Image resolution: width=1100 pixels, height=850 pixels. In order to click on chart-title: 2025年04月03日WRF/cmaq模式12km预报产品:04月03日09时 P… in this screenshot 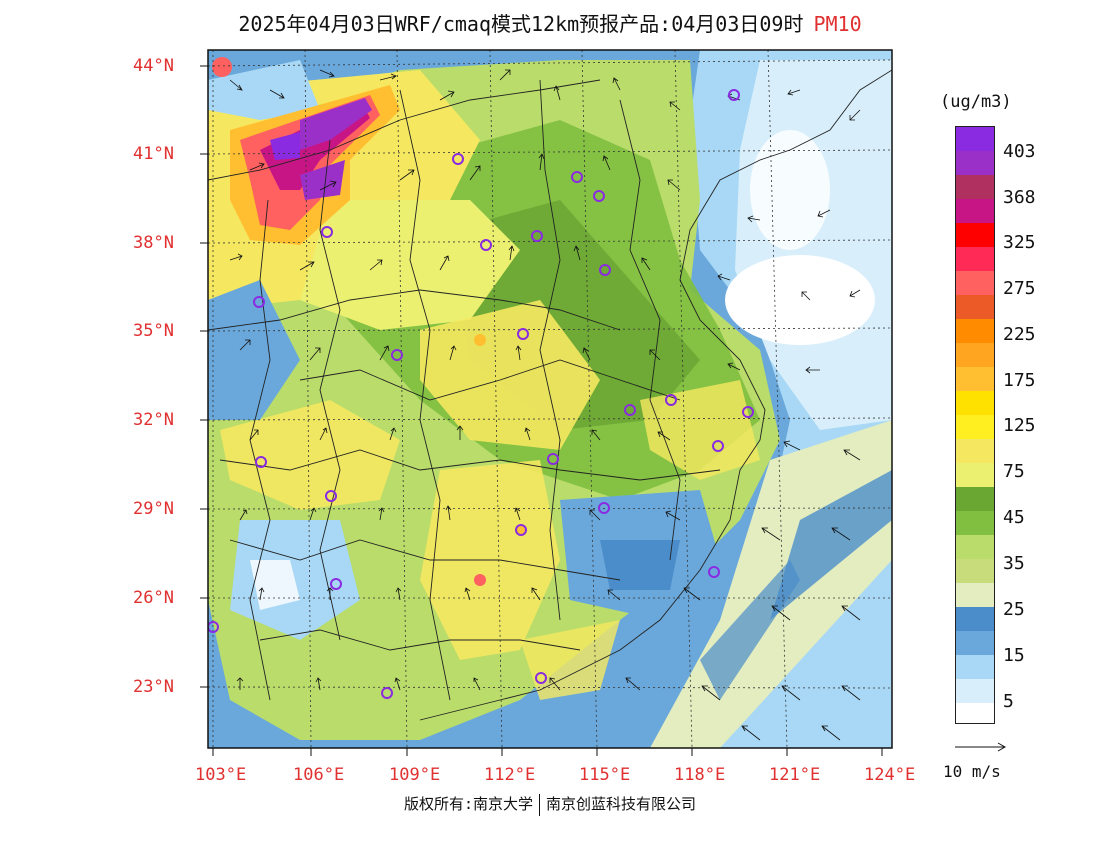, I will do `click(550, 22)`.